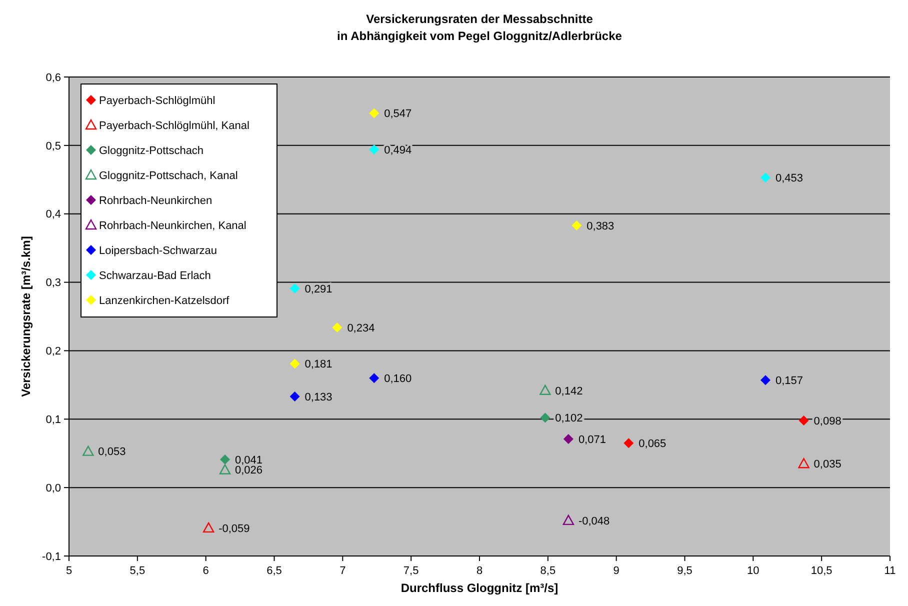 This screenshot has height=606, width=908. What do you see at coordinates (53, 283) in the screenshot?
I see `y-tick-label: 0,3` at bounding box center [53, 283].